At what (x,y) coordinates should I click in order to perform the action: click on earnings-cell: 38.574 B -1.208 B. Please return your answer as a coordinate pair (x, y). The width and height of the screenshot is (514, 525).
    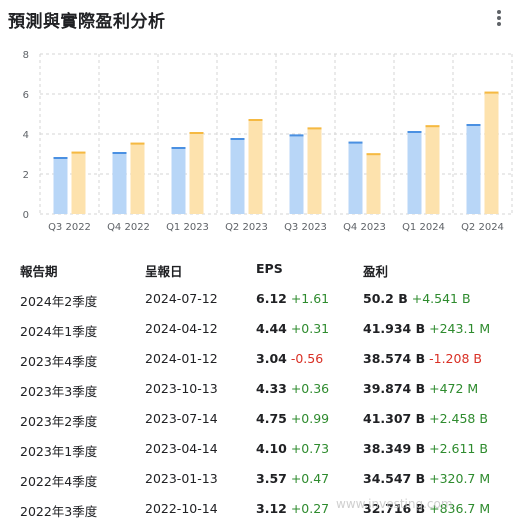
    Looking at the image, I should click on (422, 358).